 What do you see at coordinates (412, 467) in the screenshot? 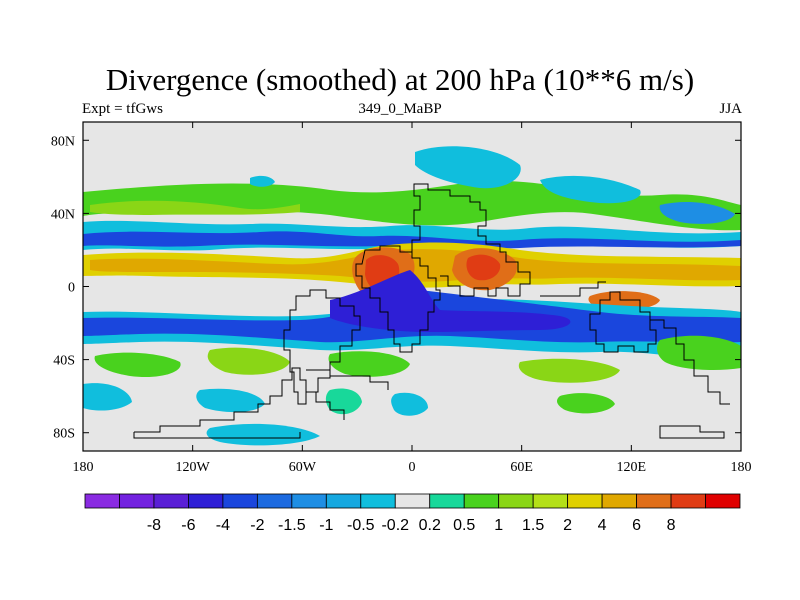
I see `x-tick-label: 0` at bounding box center [412, 467].